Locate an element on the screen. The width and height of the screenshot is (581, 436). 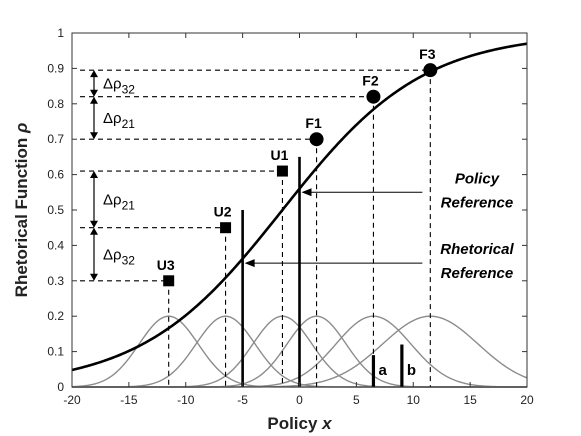
y-tick-label: 0.1 is located at coordinates (55, 352).